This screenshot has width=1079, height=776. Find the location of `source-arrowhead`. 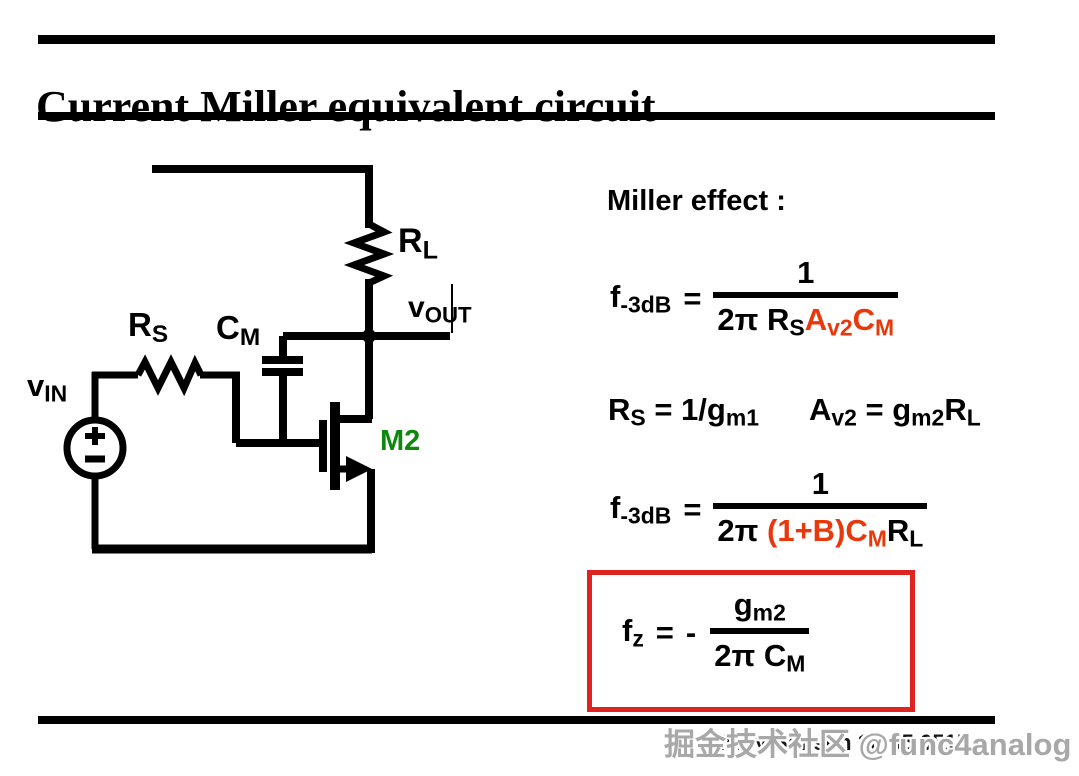

source-arrowhead is located at coordinates (359, 469).